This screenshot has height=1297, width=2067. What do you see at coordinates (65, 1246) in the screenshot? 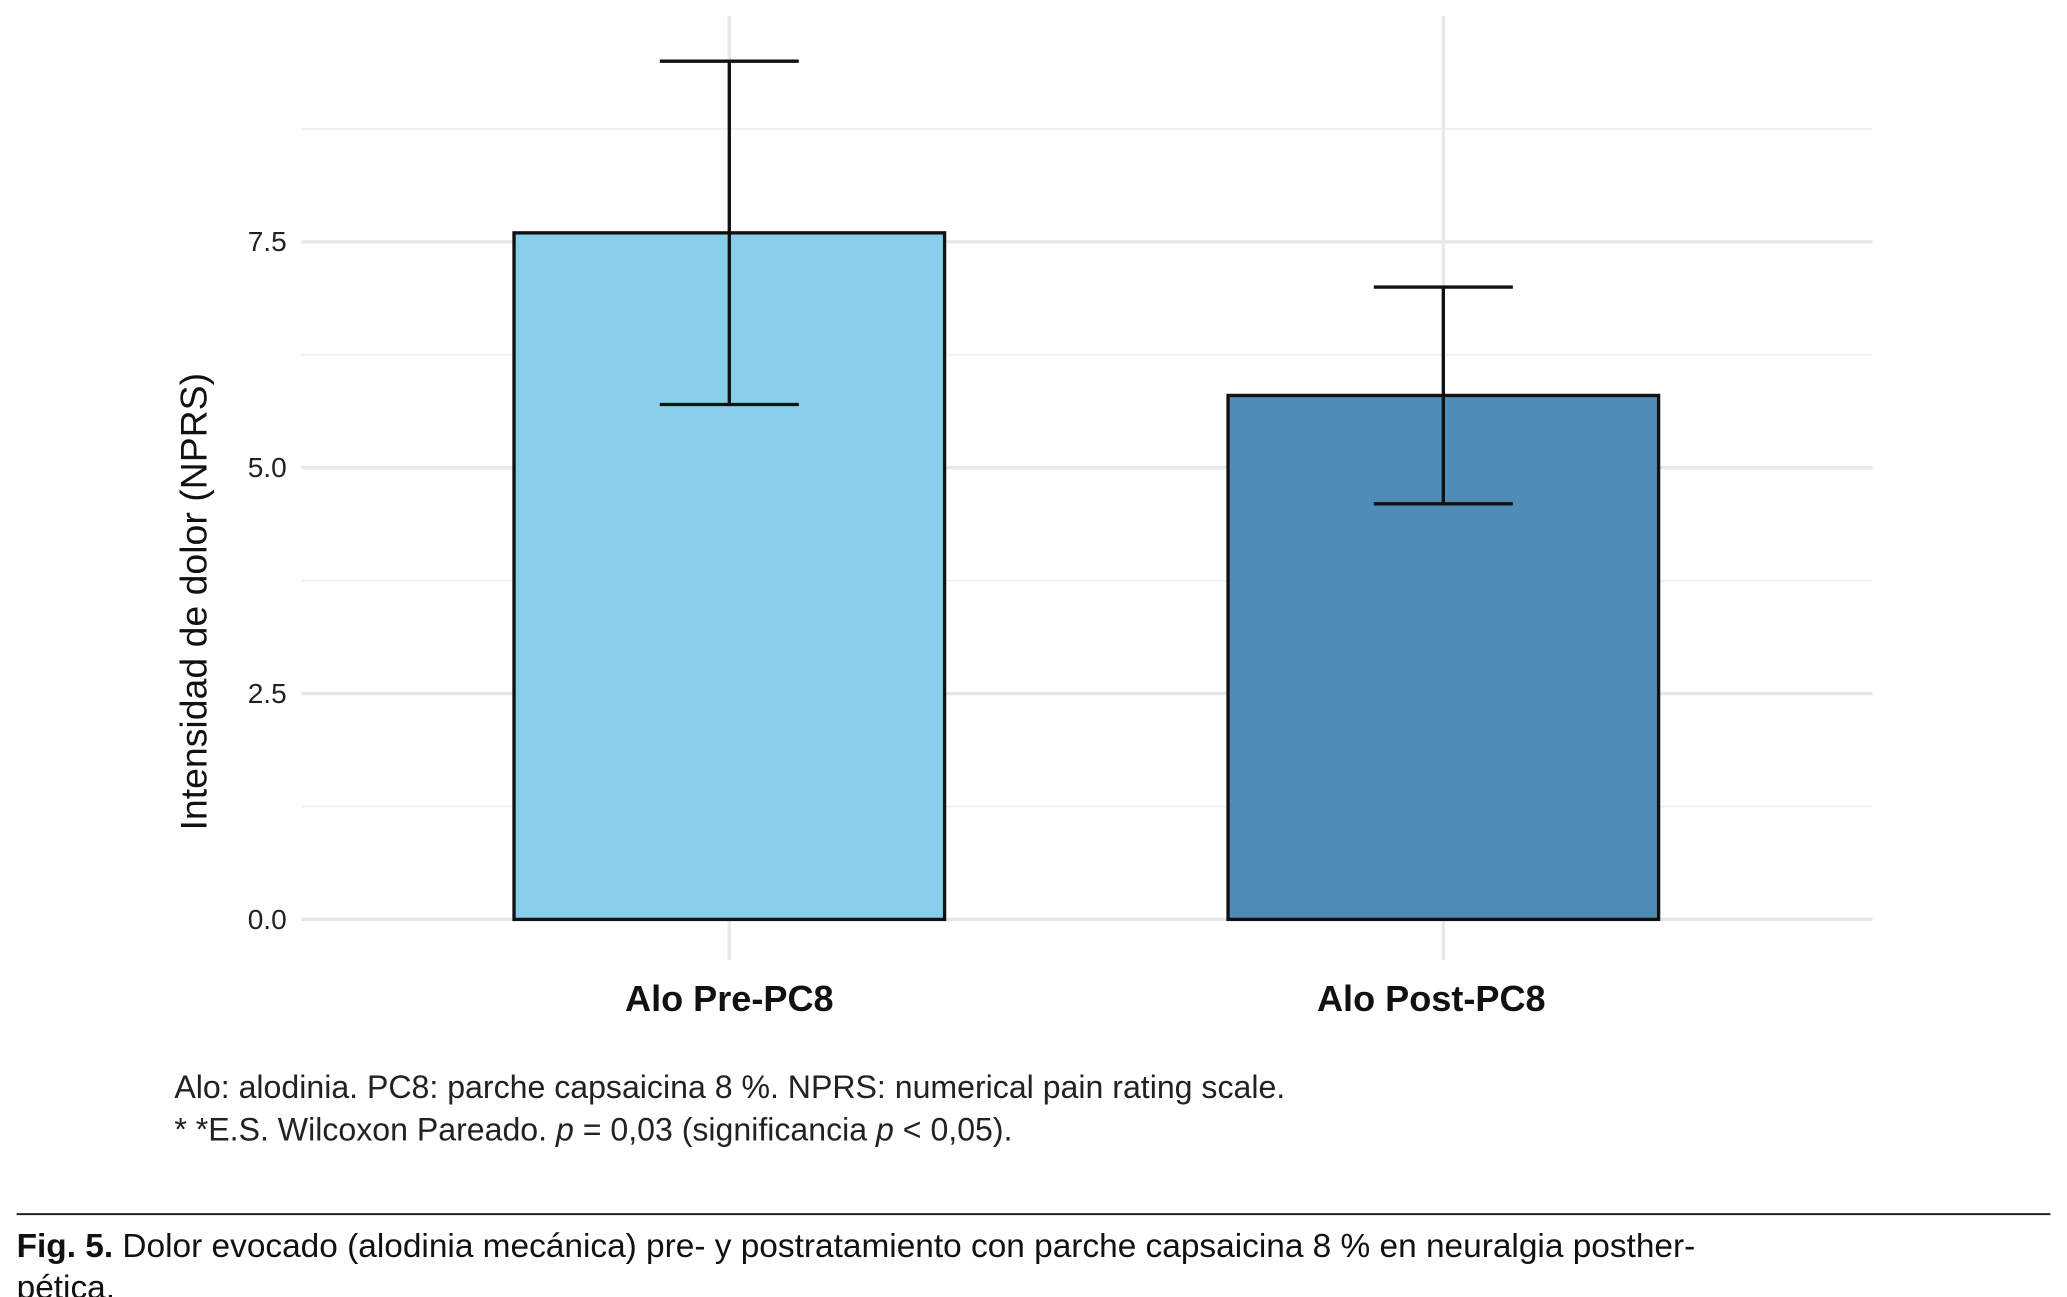
I see `figure-label: Fig. 5.` at bounding box center [65, 1246].